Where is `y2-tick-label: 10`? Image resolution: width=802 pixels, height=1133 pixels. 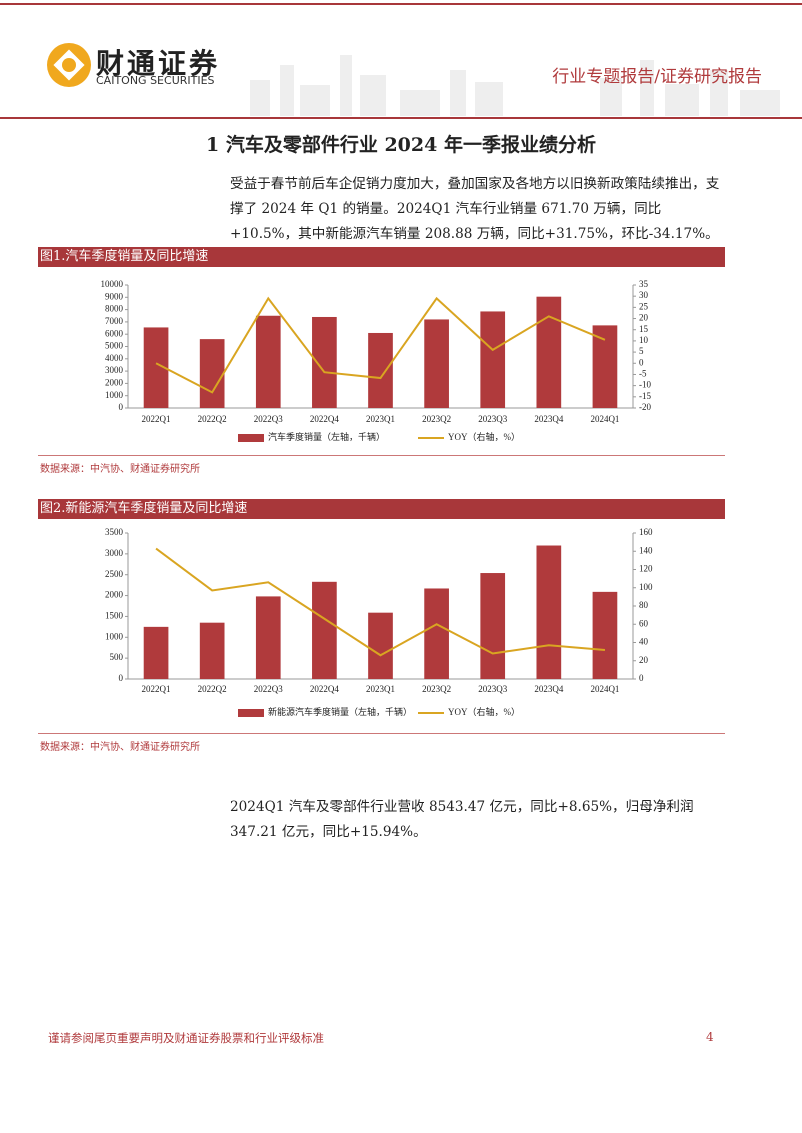
y2-tick-label: 10 is located at coordinates (644, 340).